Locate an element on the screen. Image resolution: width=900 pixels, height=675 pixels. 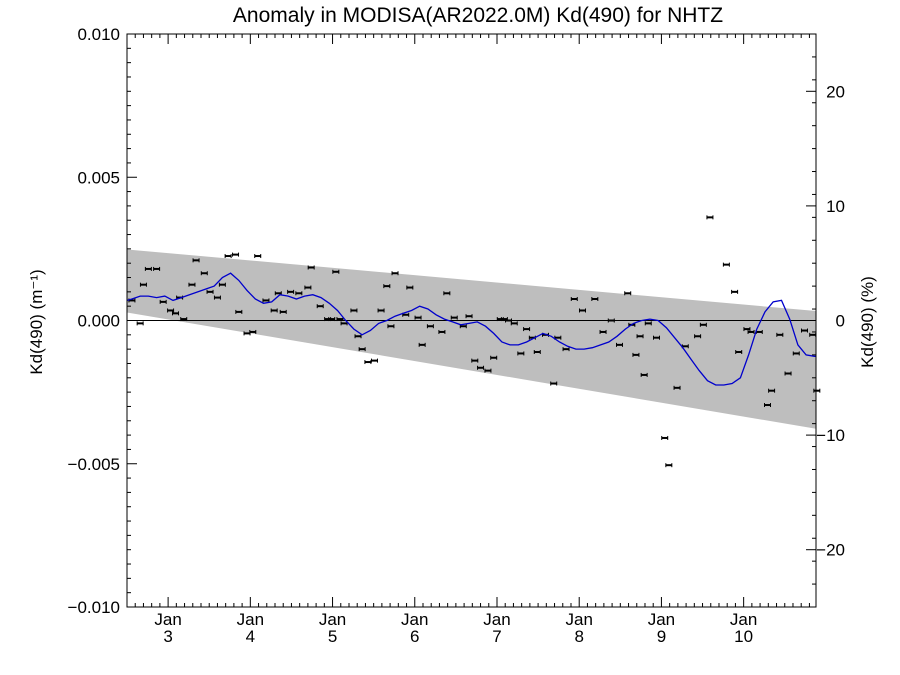
y-axis-label-right: Kd(490) (%) is located at coordinates (867, 322).